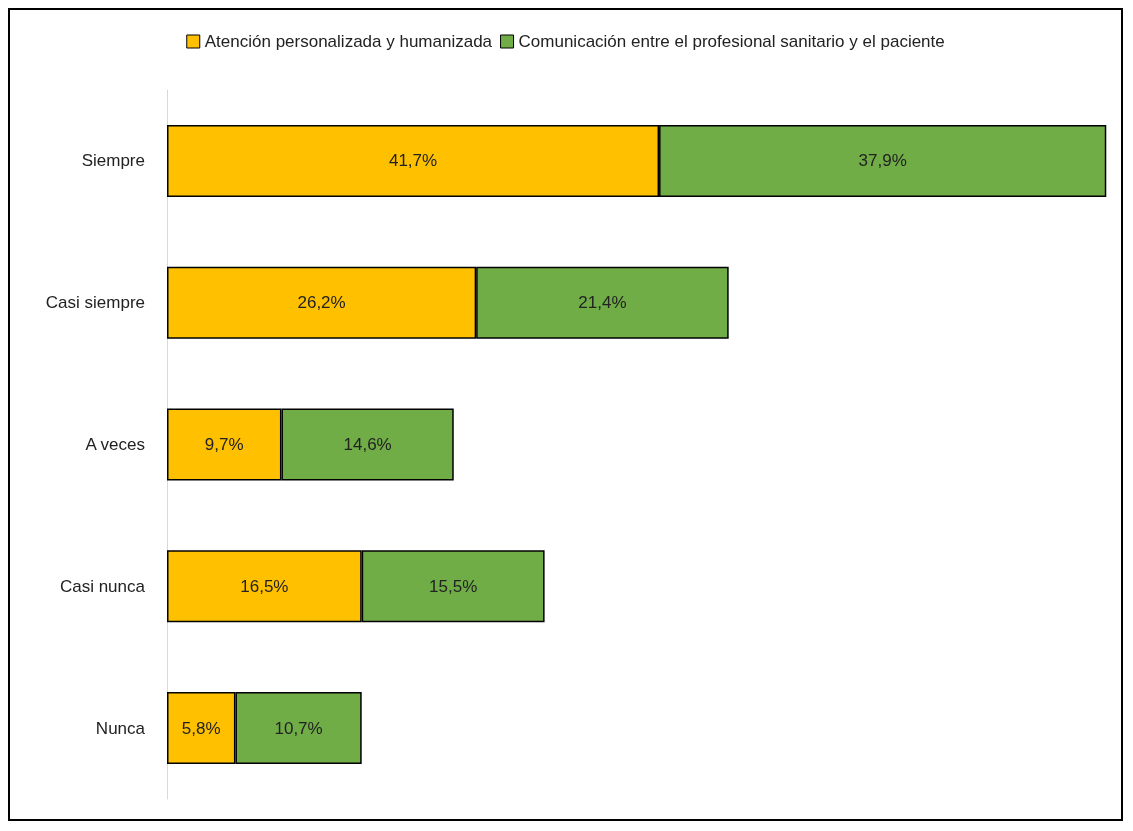  I want to click on y-tick-label: Nunca, so click(120, 728).